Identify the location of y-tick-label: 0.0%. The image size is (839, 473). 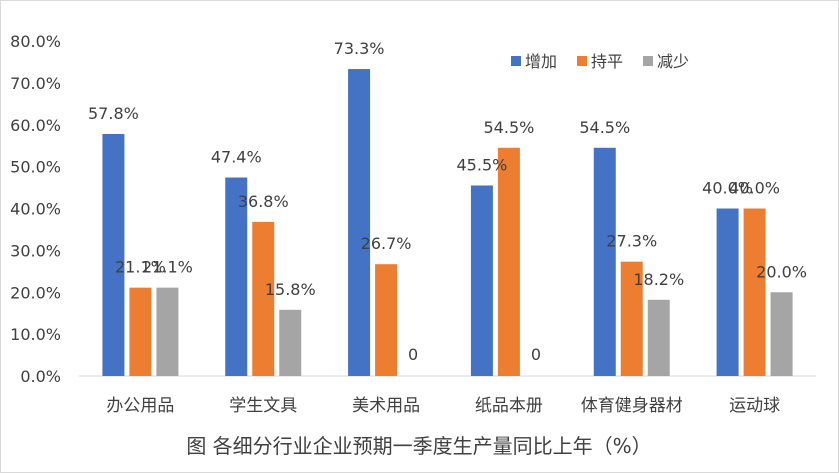
(40, 376).